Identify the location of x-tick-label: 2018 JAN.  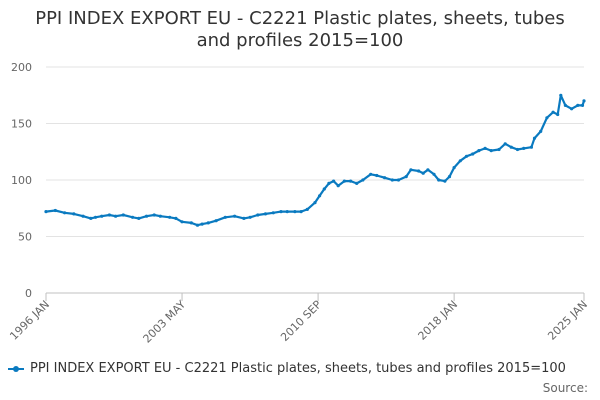
(438, 320).